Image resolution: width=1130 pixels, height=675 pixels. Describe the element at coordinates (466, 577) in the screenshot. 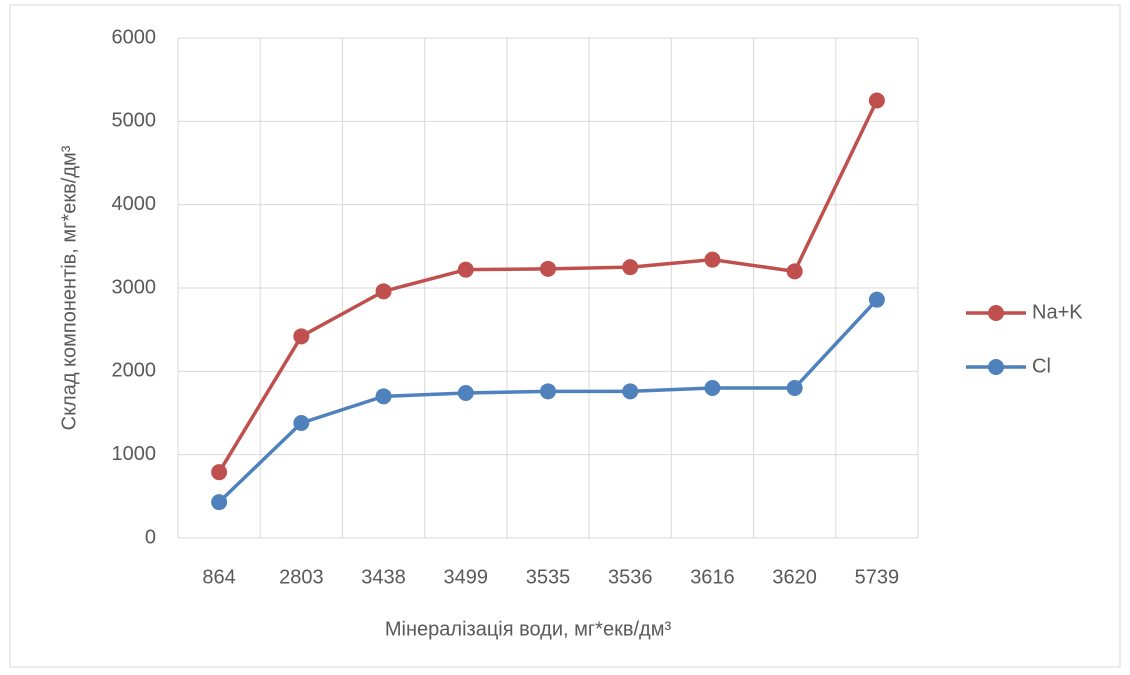

I see `x-tick-label: 3499` at that location.